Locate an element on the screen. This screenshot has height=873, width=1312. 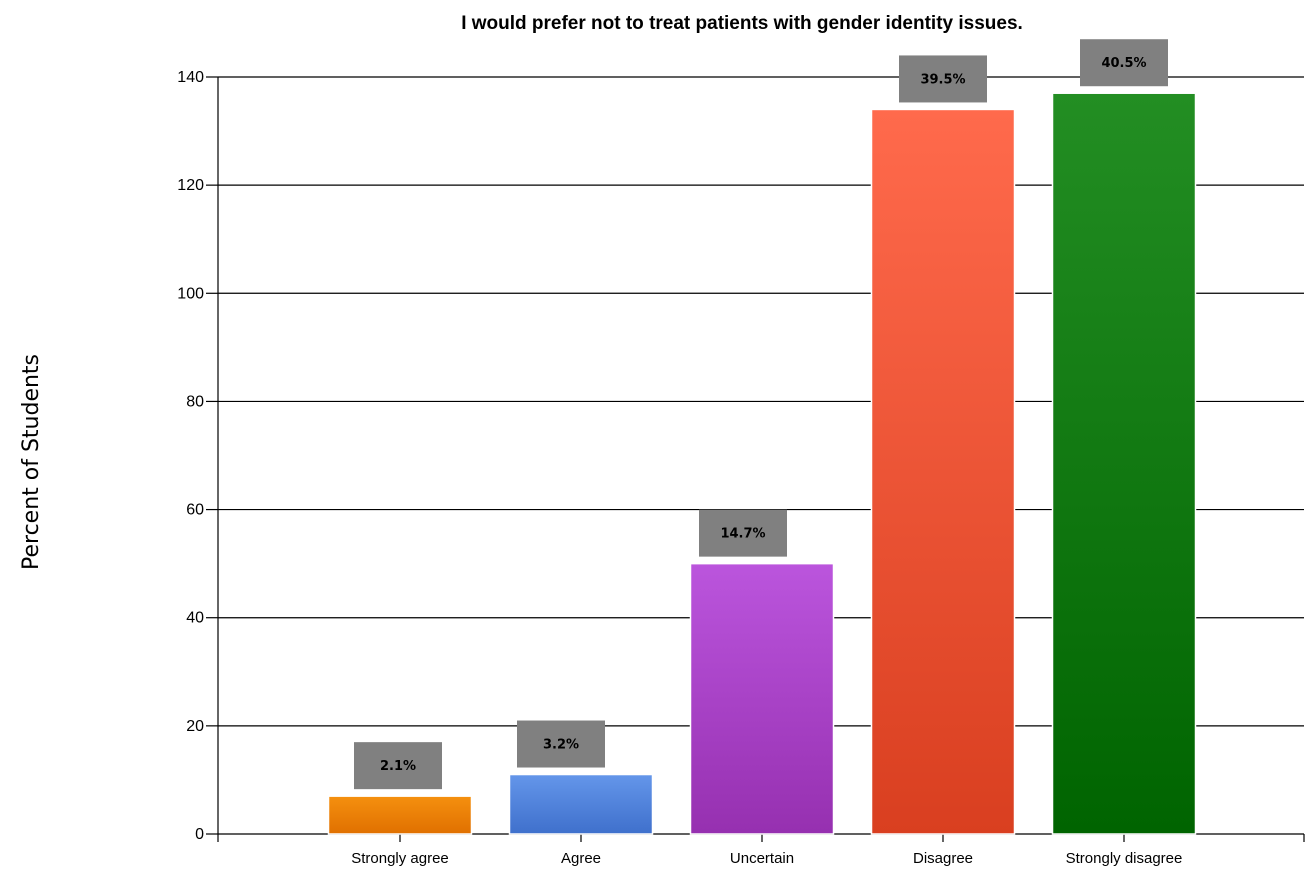
data-label: 39.5% is located at coordinates (942, 79).